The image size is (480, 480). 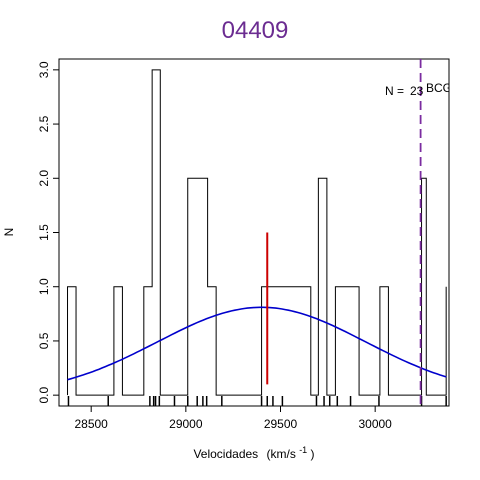 What do you see at coordinates (44, 123) in the screenshot?
I see `y-tick-label: 2.5` at bounding box center [44, 123].